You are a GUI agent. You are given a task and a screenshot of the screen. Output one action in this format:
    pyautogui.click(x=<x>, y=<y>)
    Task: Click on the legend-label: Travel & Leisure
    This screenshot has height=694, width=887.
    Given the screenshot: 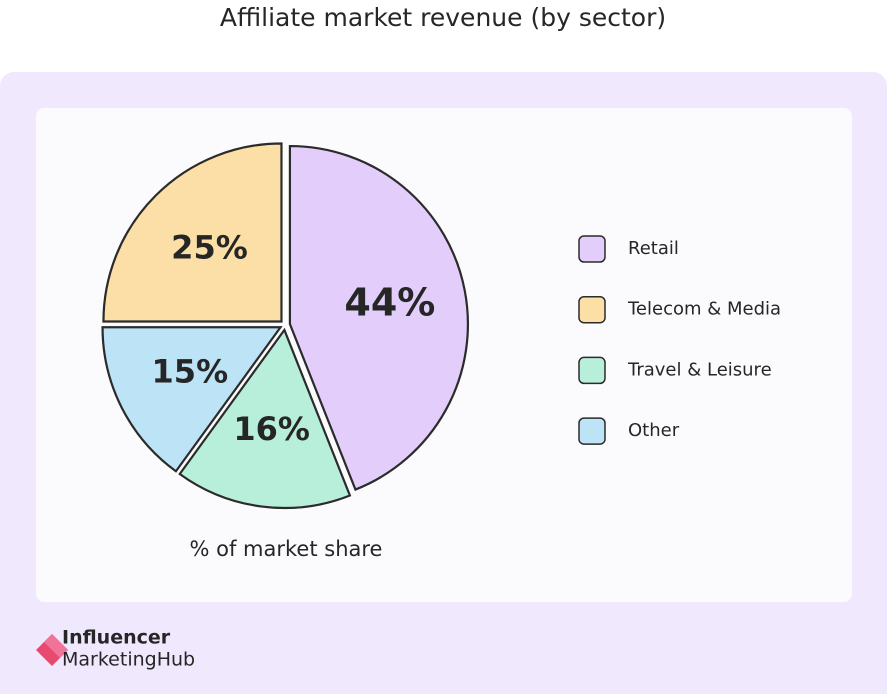 What is the action you would take?
    pyautogui.click(x=699, y=369)
    